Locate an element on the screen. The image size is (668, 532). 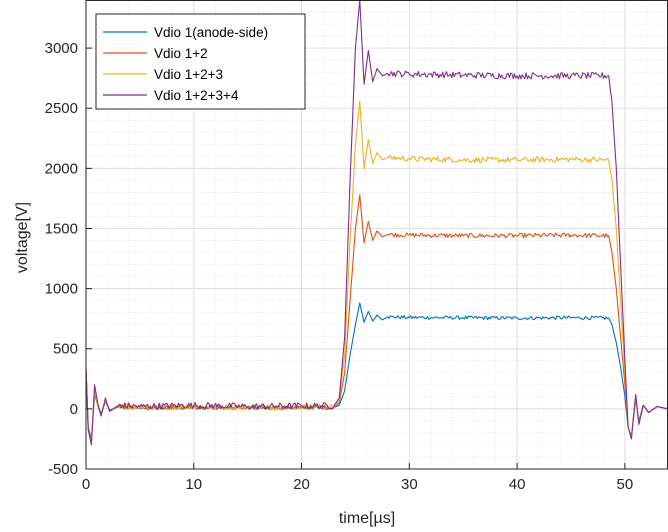
legend-entry: Vdio 1+2 is located at coordinates (155, 53).